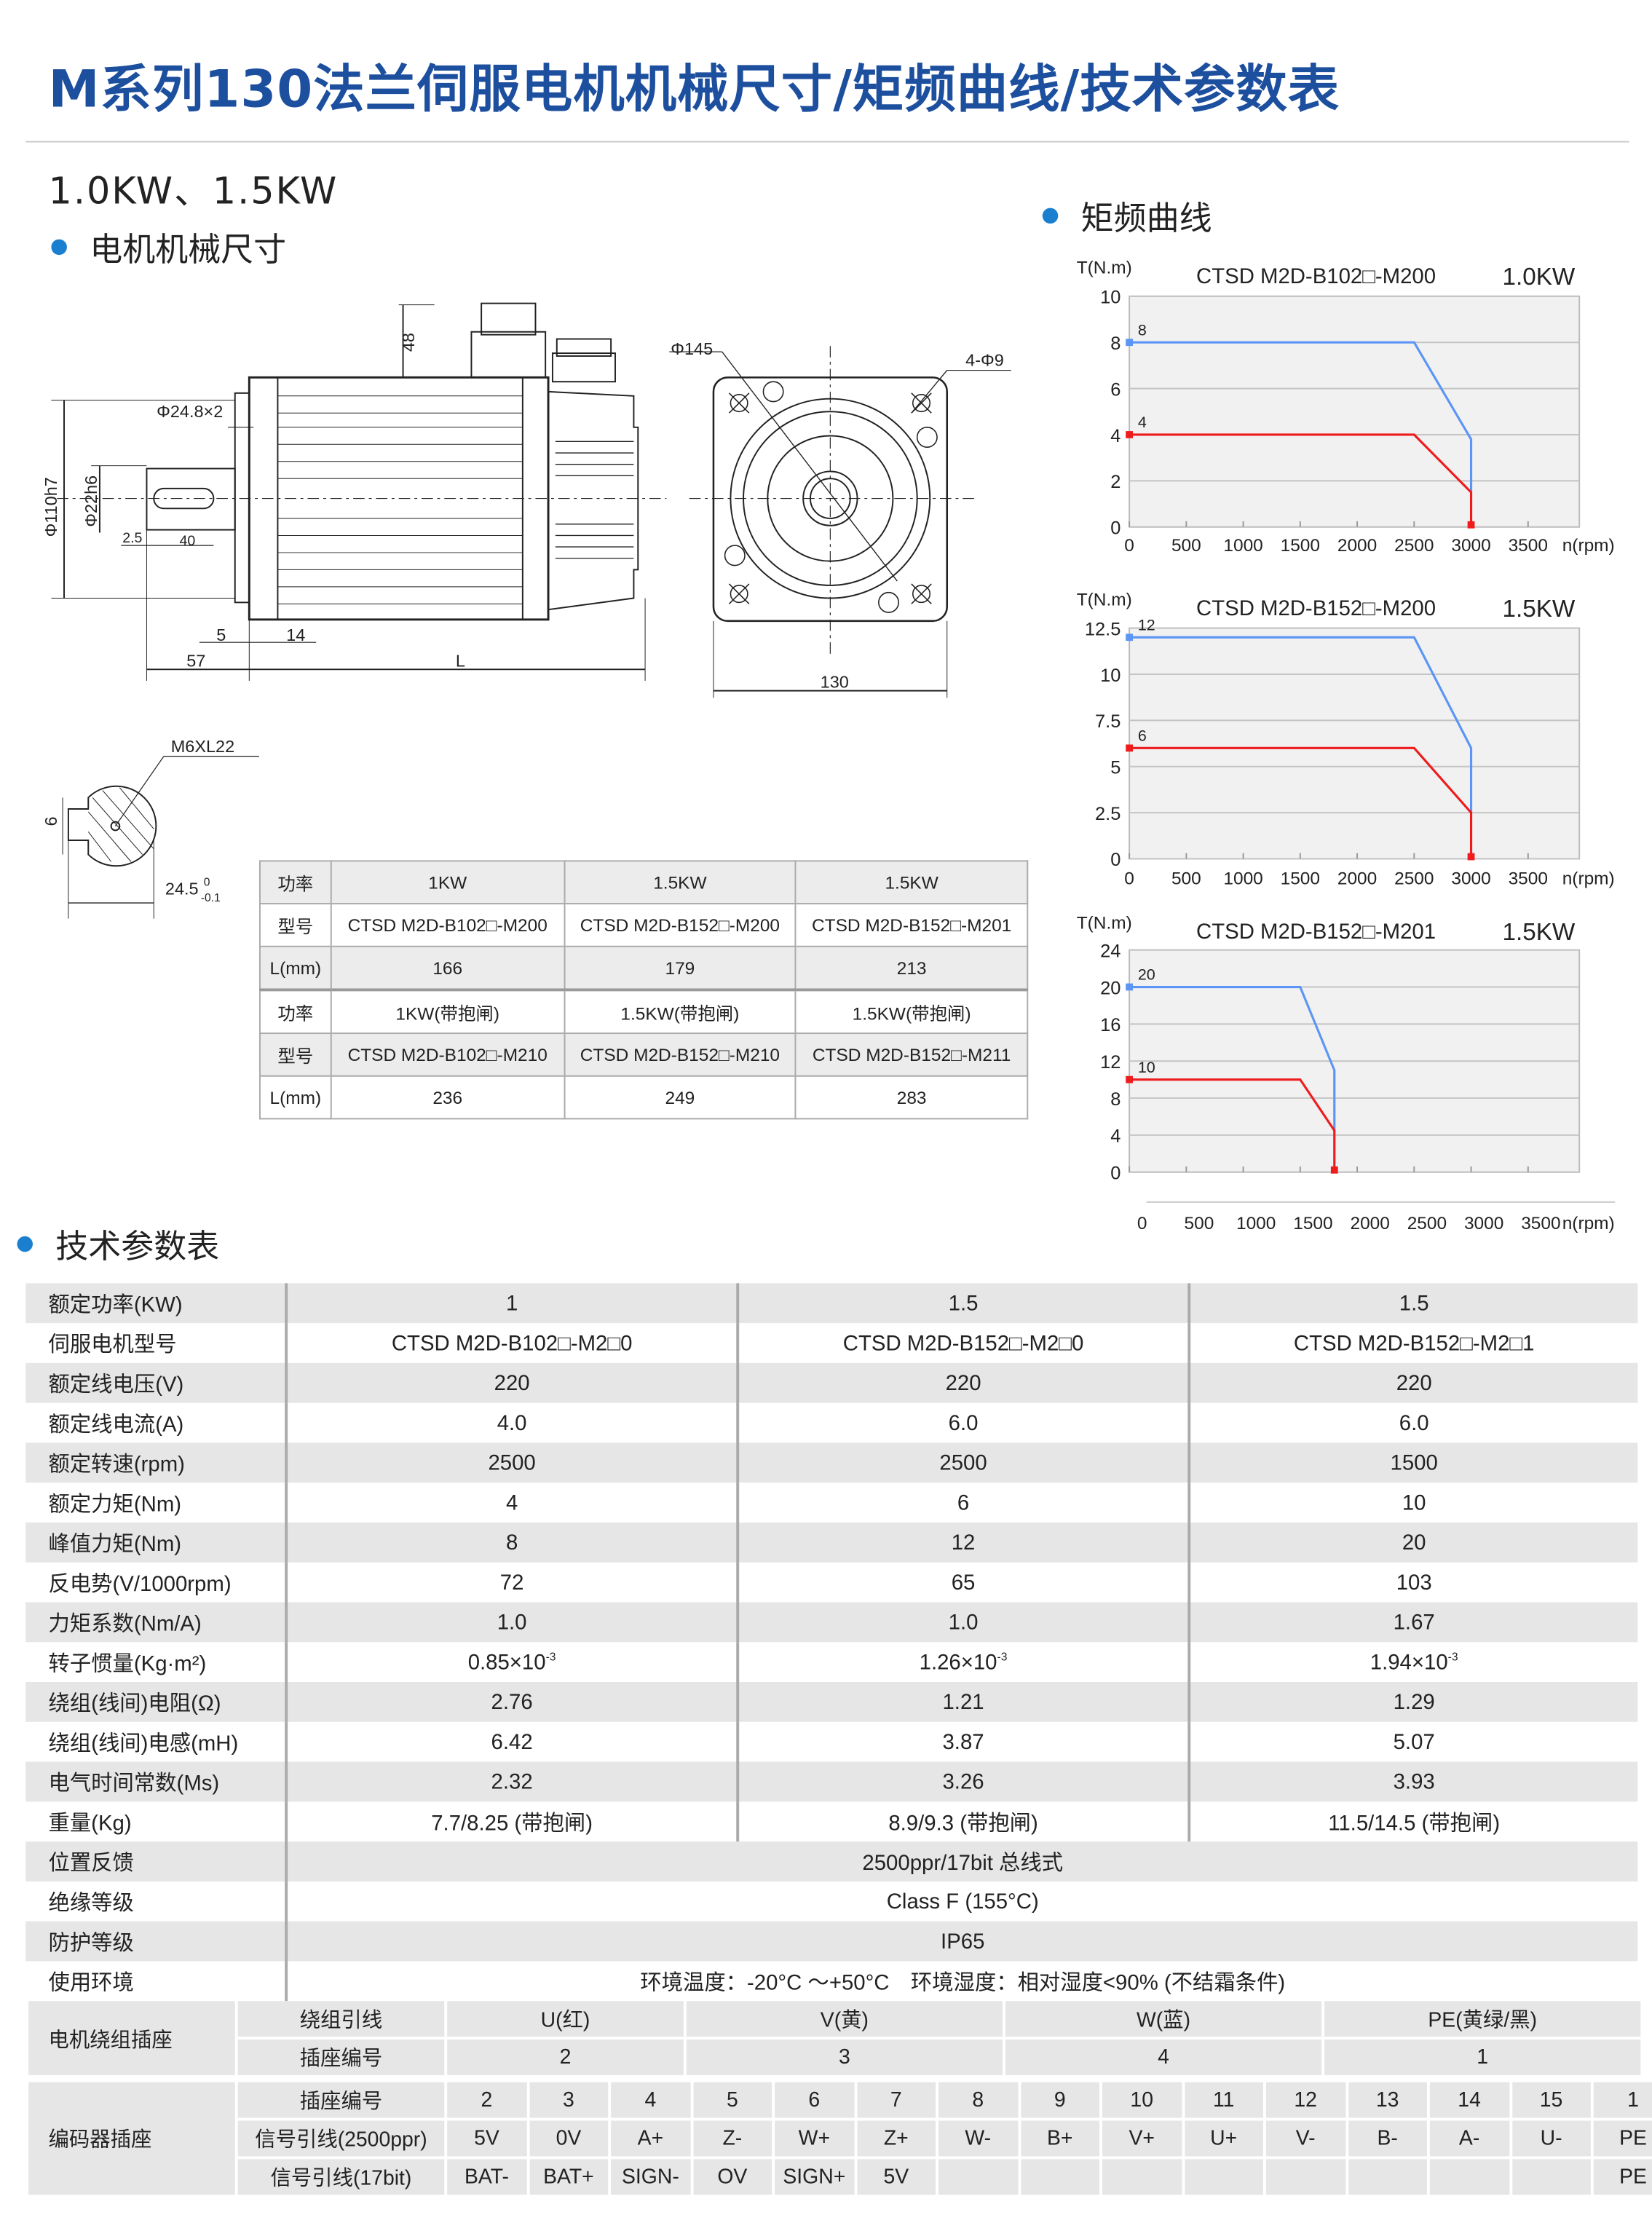  What do you see at coordinates (963, 1462) in the screenshot?
I see `spec-value: 2500` at bounding box center [963, 1462].